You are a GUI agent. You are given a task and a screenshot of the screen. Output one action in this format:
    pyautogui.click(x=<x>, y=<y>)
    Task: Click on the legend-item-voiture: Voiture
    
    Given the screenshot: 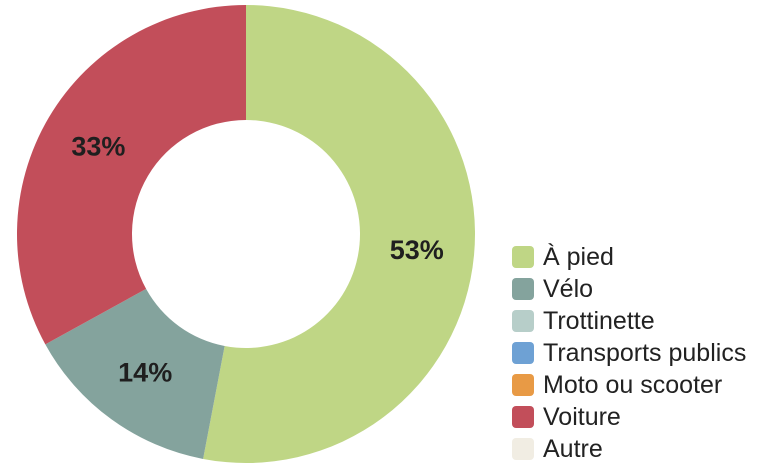 What is the action you would take?
    pyautogui.click(x=629, y=417)
    